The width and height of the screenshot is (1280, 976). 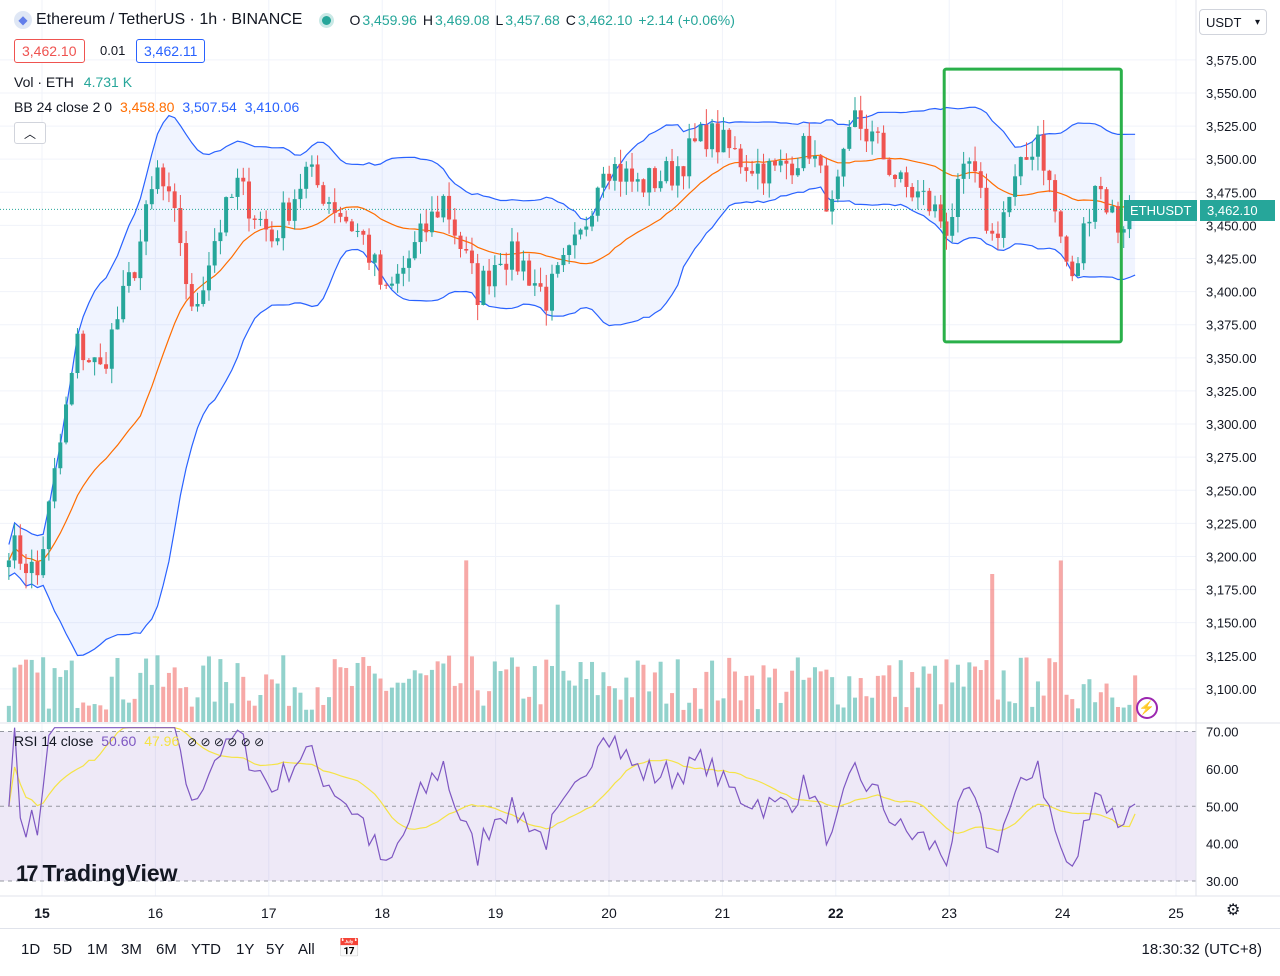 I want to click on sell-button: 3,462.10, so click(x=49, y=51).